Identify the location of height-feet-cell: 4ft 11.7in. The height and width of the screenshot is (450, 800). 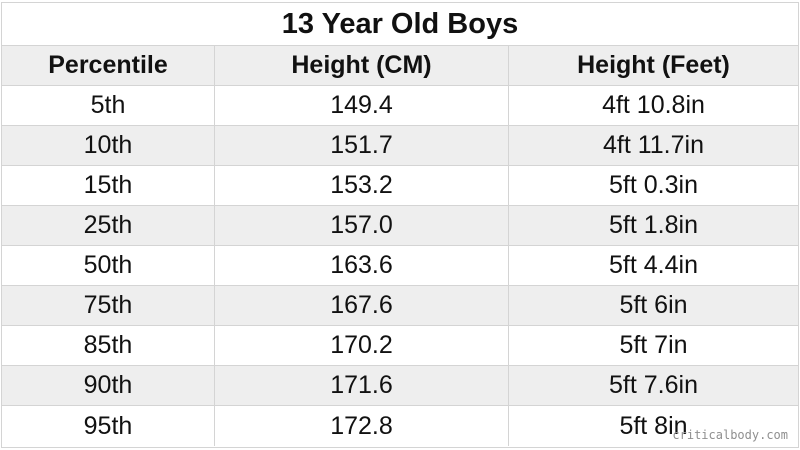
(653, 145).